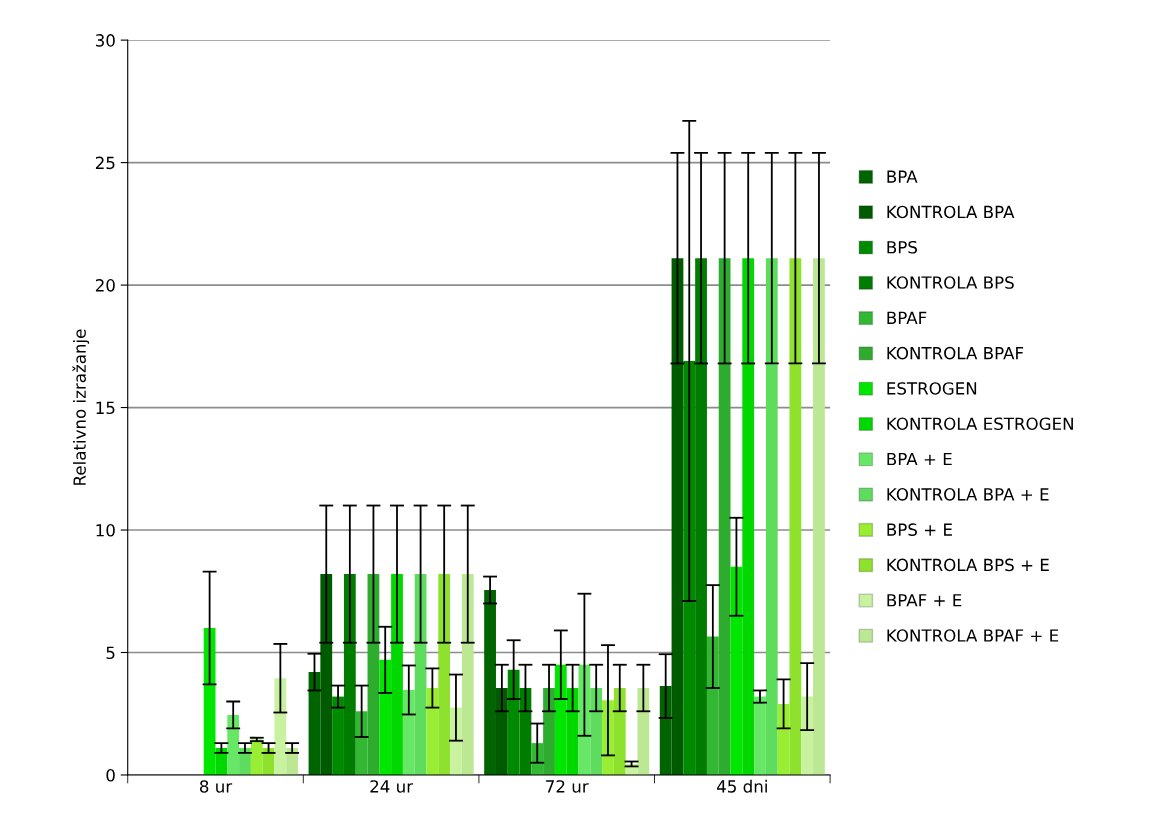 Image resolution: width=1161 pixels, height=836 pixels. Describe the element at coordinates (902, 247) in the screenshot. I see `legend-label: BPS` at that location.